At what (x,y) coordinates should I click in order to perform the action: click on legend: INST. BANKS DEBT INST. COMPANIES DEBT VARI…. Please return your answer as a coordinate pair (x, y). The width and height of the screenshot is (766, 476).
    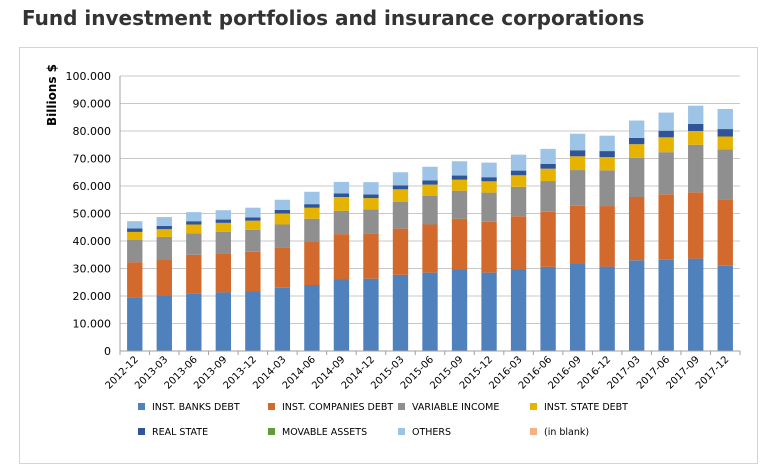
    Looking at the image, I should click on (383, 420).